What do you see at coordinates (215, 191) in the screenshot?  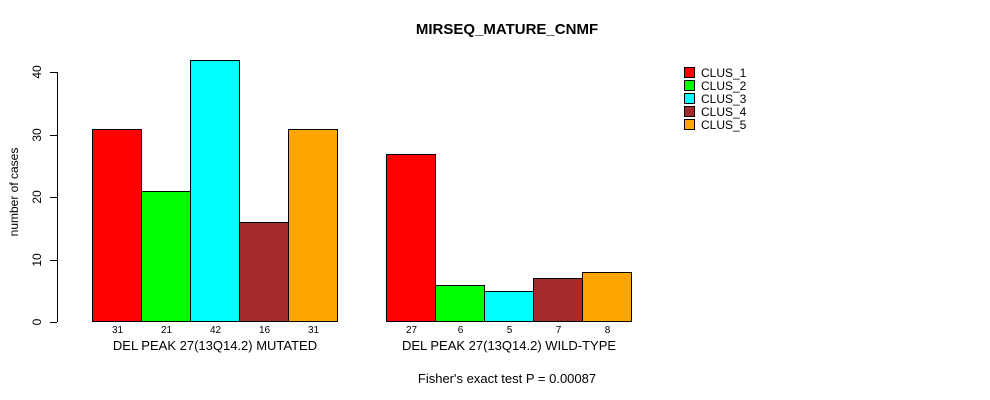 I see `bar-clus_3-group1` at bounding box center [215, 191].